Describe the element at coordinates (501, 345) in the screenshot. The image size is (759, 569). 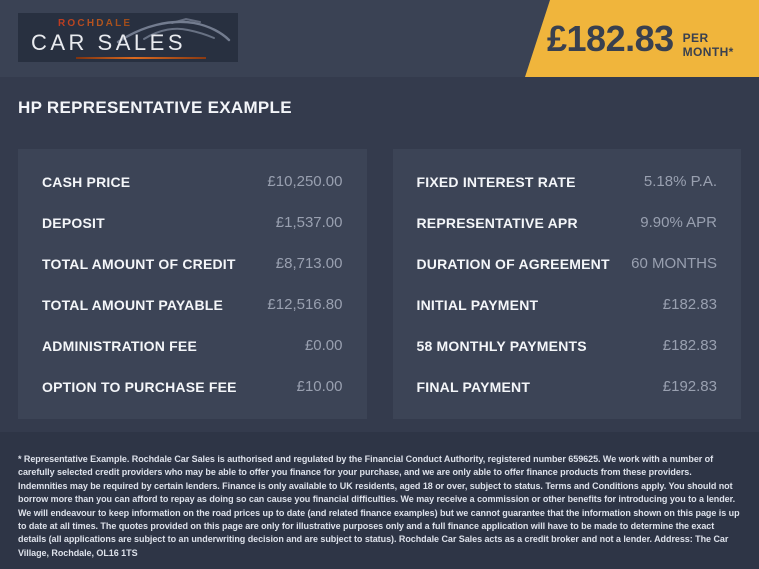
I see `row-label: 58 MONTHLY PAYMENTS` at that location.